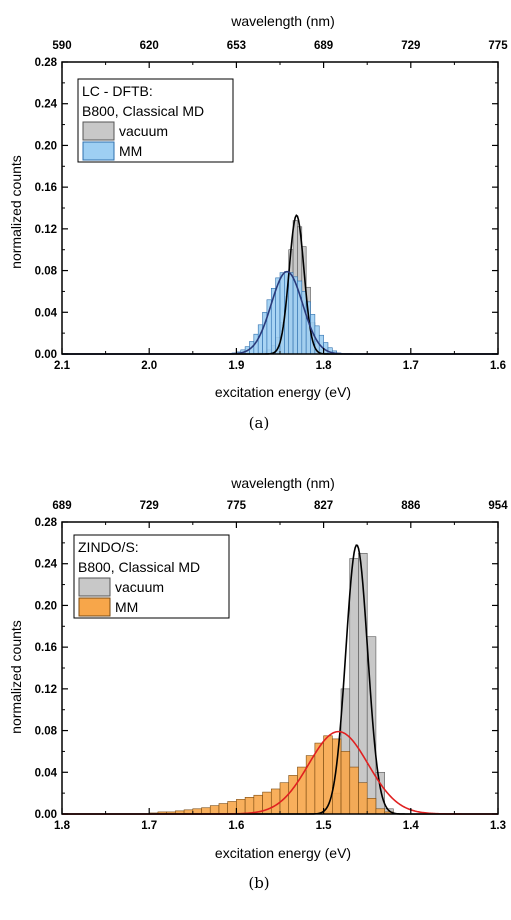 Image resolution: width=511 pixels, height=920 pixels. I want to click on mm-fit-curve, so click(280, 772).